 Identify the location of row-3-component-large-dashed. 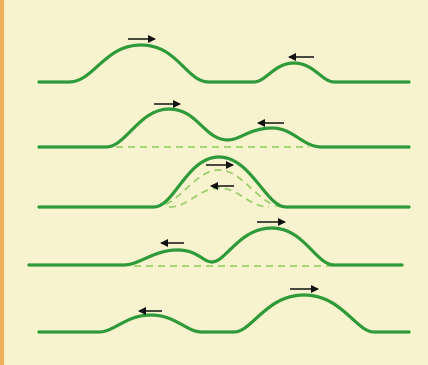
(219, 188).